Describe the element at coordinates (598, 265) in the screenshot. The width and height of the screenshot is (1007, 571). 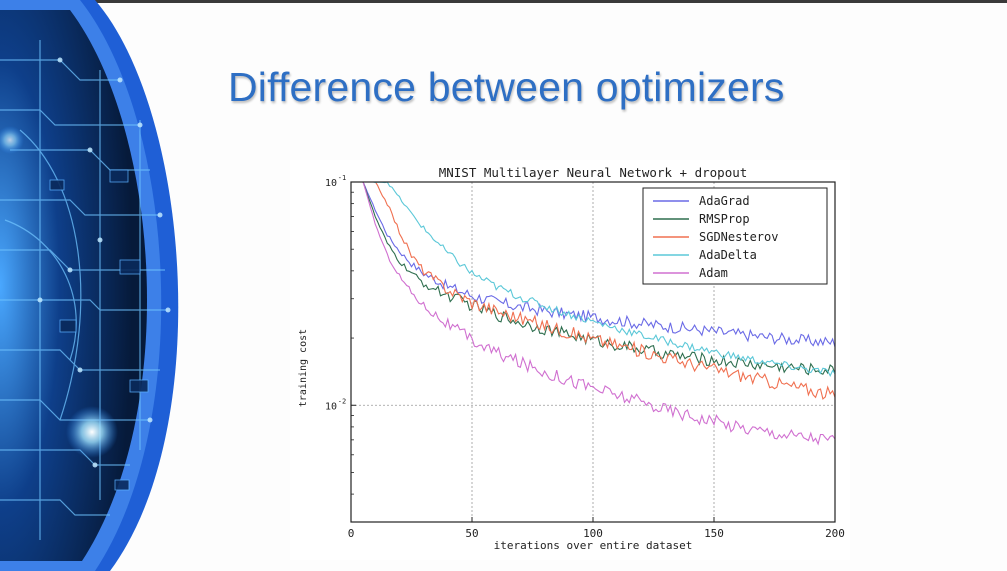
I see `series-line-adagrad` at that location.